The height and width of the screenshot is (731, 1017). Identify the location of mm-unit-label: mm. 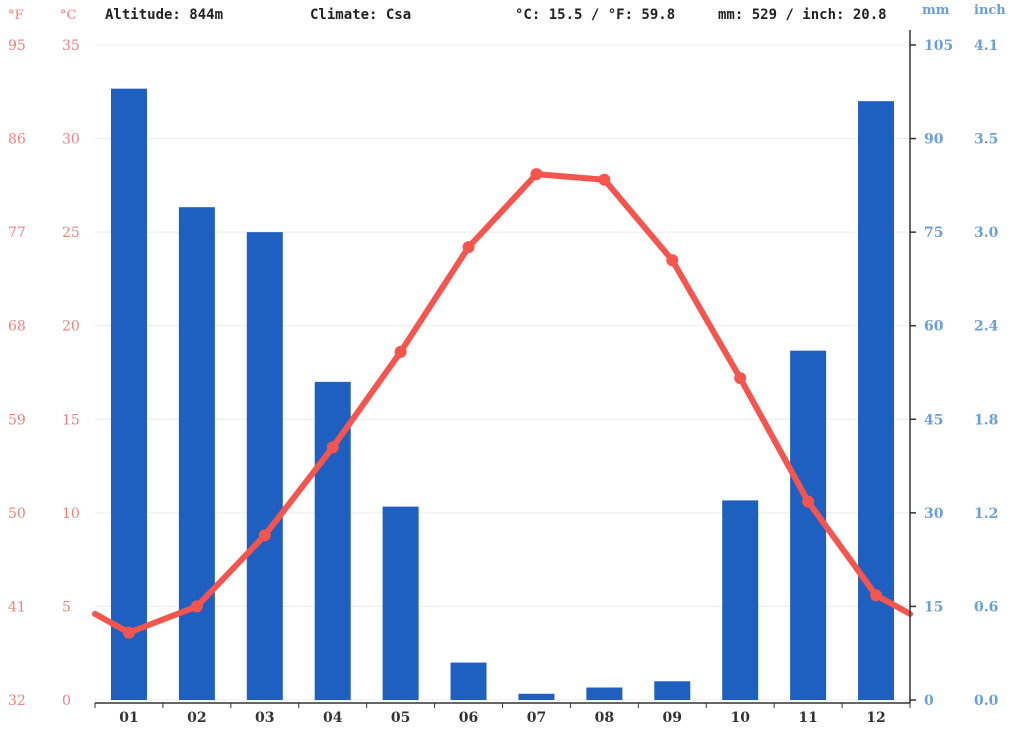
(936, 10).